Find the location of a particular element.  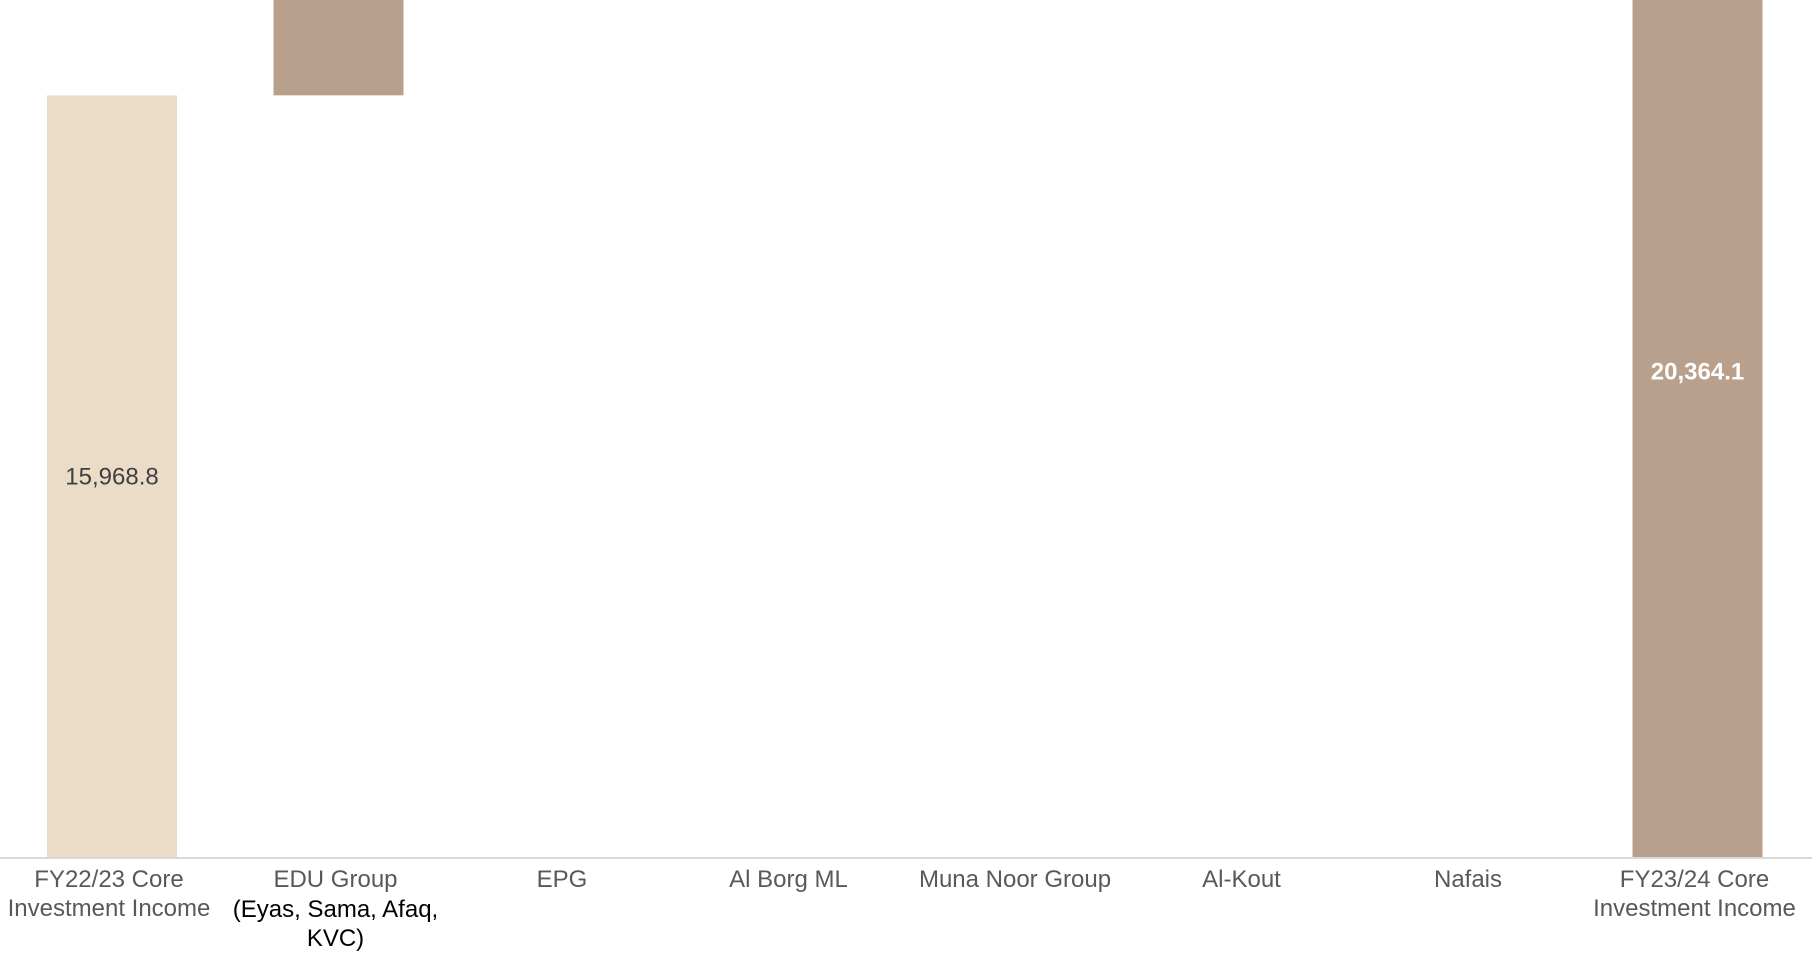

category-label-1: EDU Group is located at coordinates (335, 879).